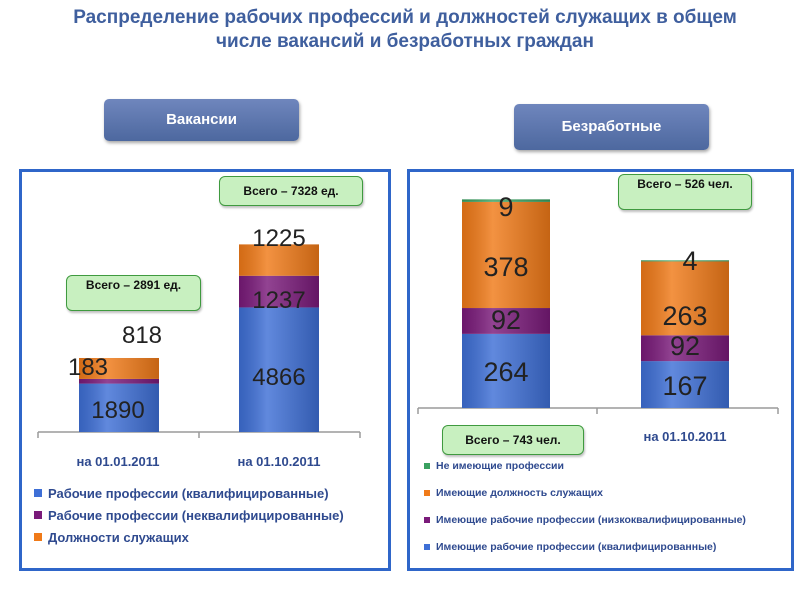 This screenshot has width=800, height=600. What do you see at coordinates (196, 515) in the screenshot?
I see `legend-label: Рабочие профессии (неквалифицированные)` at bounding box center [196, 515].